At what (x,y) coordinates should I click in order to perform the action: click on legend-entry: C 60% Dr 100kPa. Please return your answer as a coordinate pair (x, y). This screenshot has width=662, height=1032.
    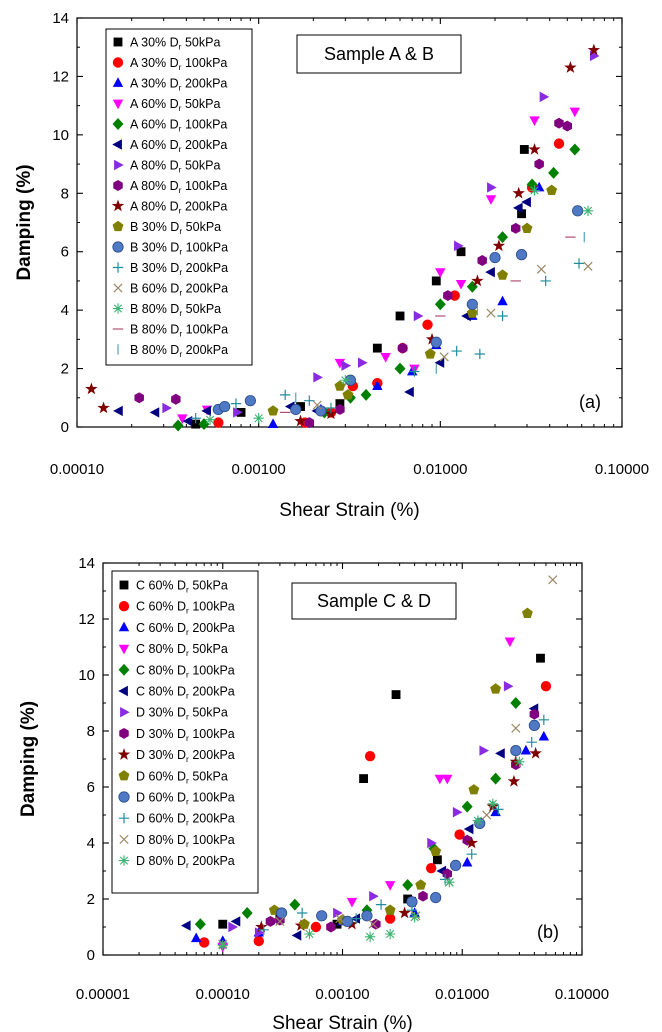
    Looking at the image, I should click on (185, 608).